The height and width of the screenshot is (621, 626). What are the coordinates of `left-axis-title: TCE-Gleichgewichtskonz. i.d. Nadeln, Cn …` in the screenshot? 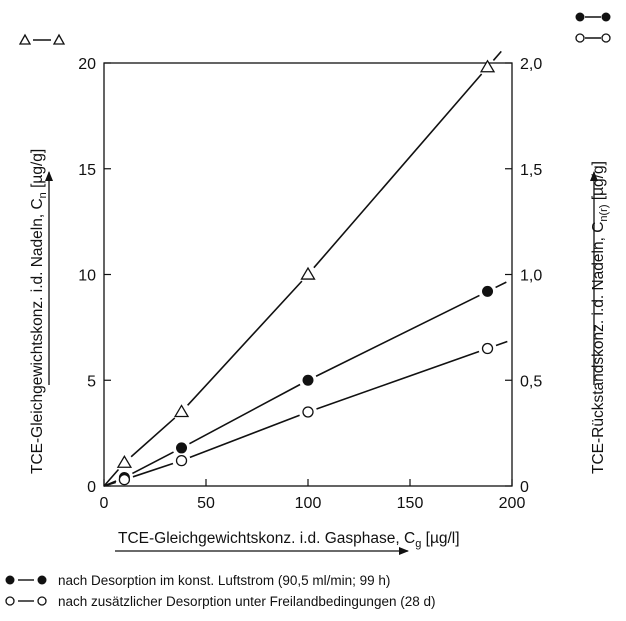 It's located at (39, 311).